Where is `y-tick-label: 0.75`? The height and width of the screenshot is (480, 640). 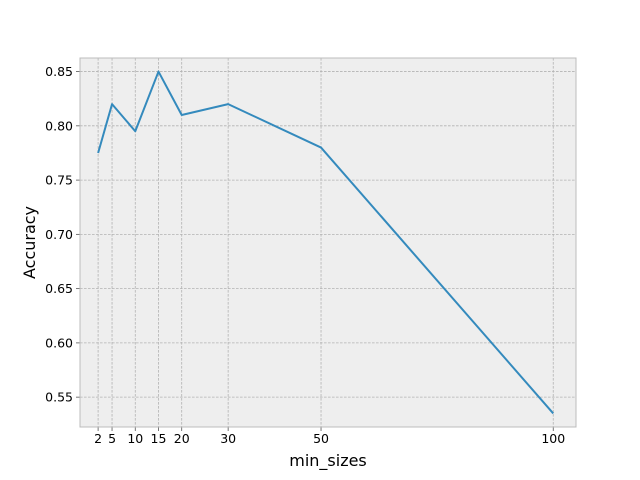 y-tick-label: 0.75 is located at coordinates (59, 180).